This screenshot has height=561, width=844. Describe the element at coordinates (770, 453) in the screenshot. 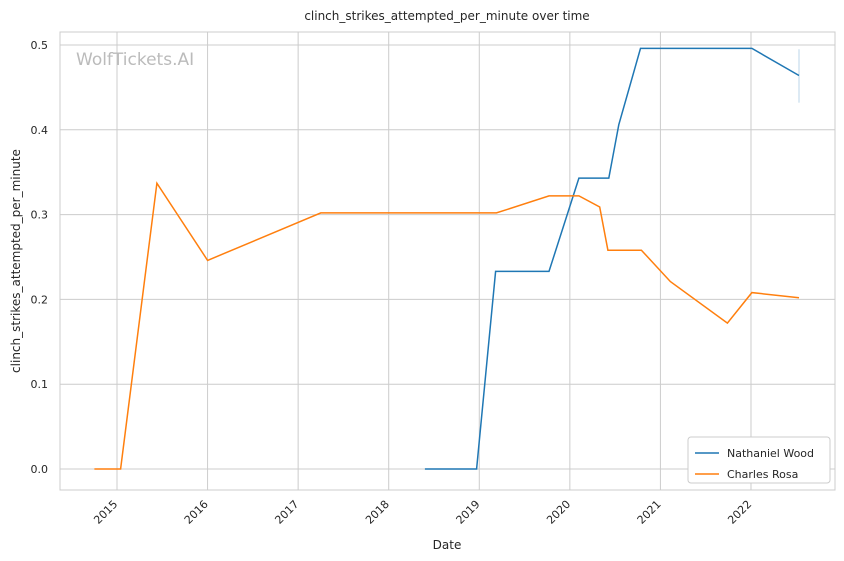

I see `legend-label-nathaniel-wood: Nathaniel Wood` at that location.